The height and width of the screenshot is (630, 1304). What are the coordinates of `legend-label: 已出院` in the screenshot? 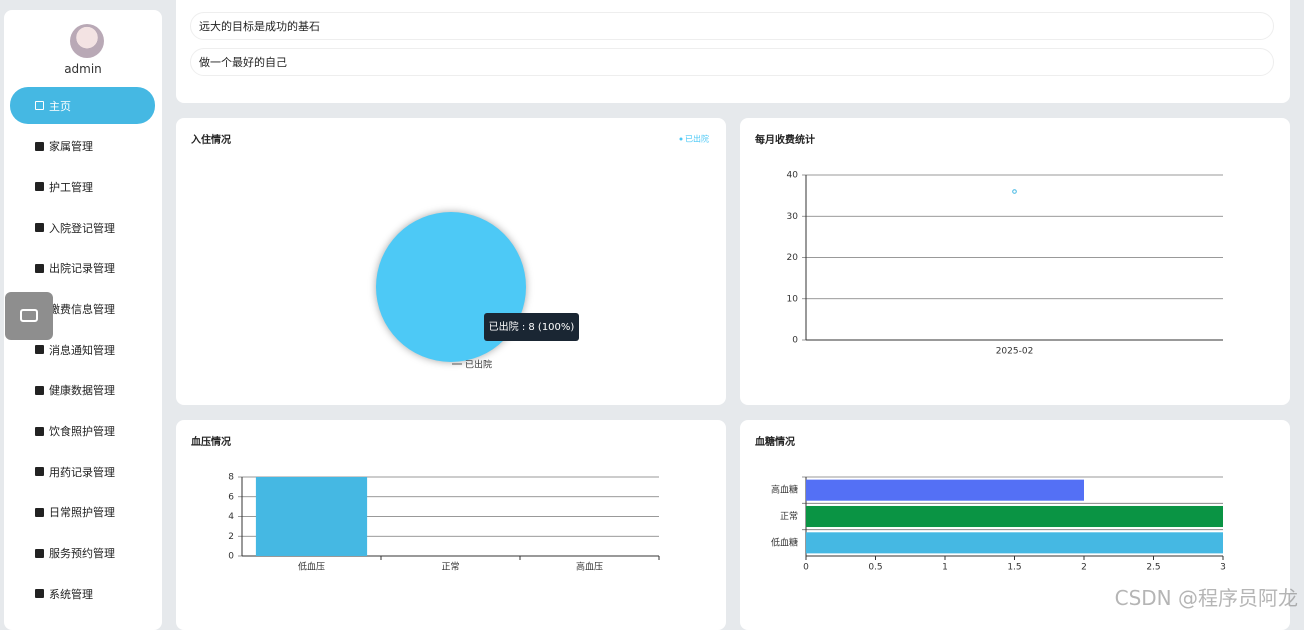 It's located at (697, 139).